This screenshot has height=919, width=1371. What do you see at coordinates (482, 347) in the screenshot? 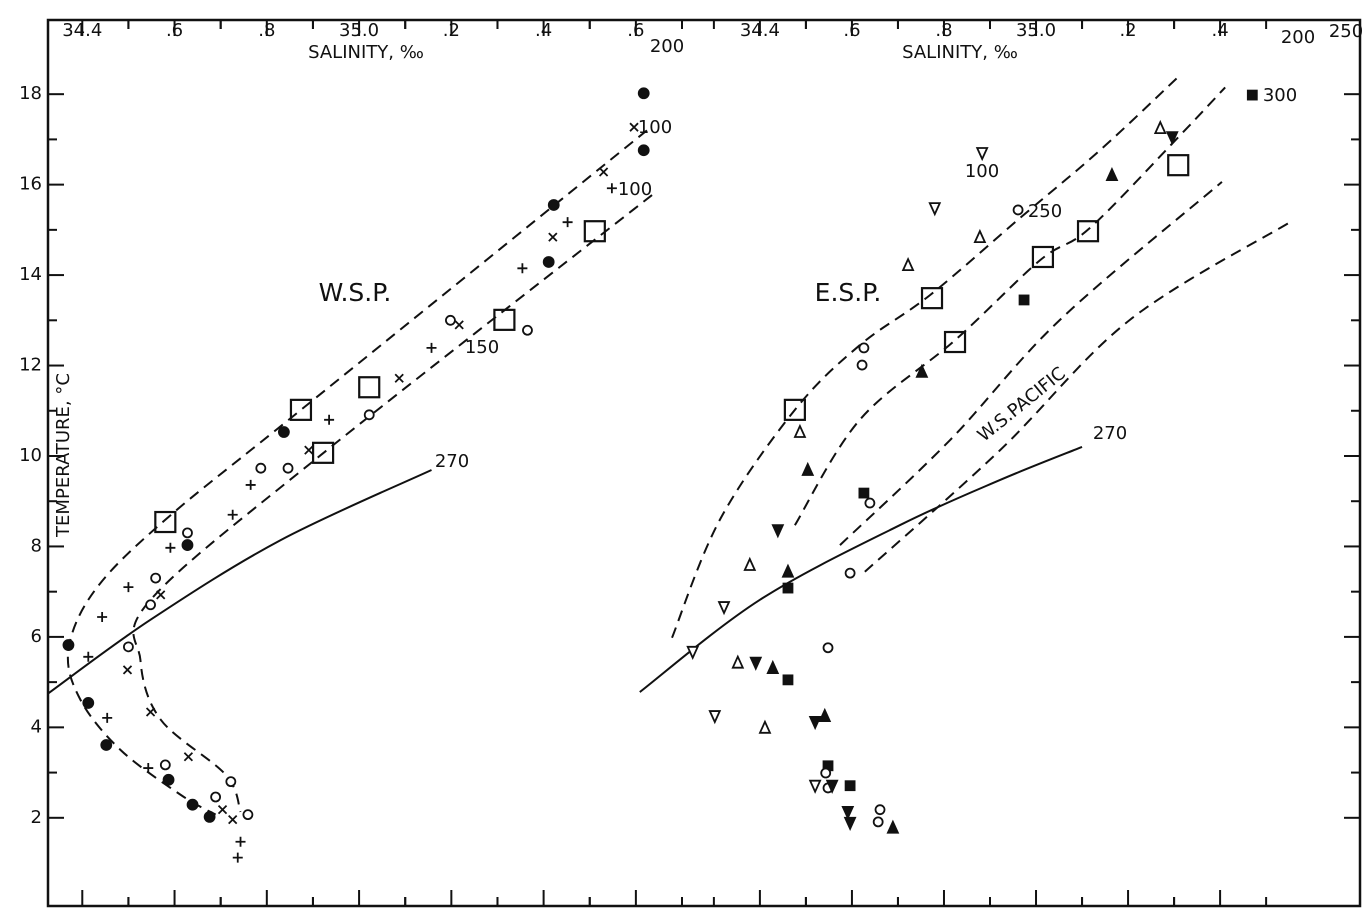
I see `annotation: 150` at bounding box center [482, 347].